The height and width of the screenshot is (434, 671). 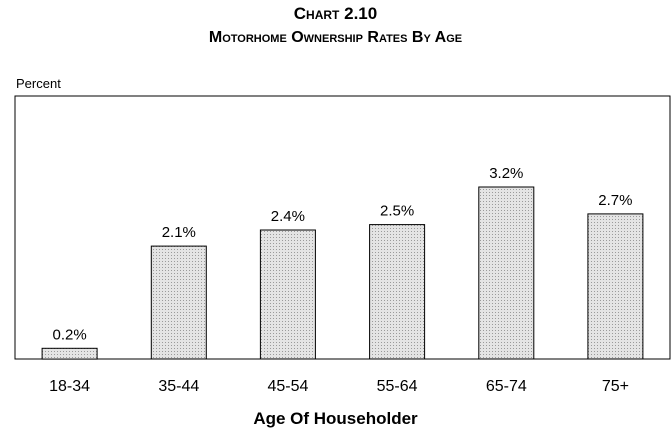 What do you see at coordinates (287, 386) in the screenshot?
I see `x-tick-label-45-54: 45-54` at bounding box center [287, 386].